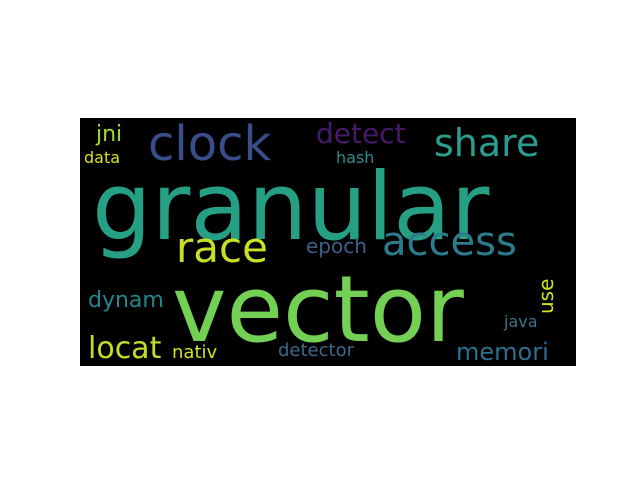  I want to click on word-jni: jni, so click(109, 134).